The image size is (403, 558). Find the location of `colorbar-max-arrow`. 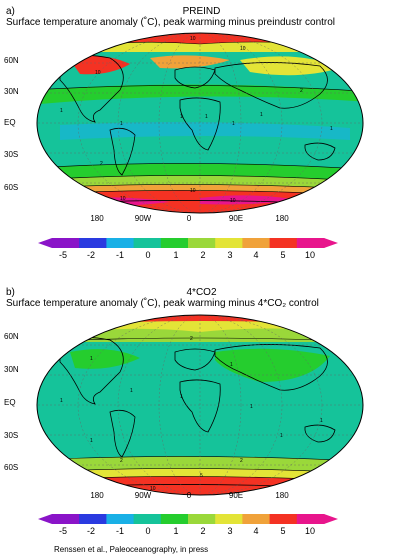

colorbar-max-arrow is located at coordinates (331, 519).